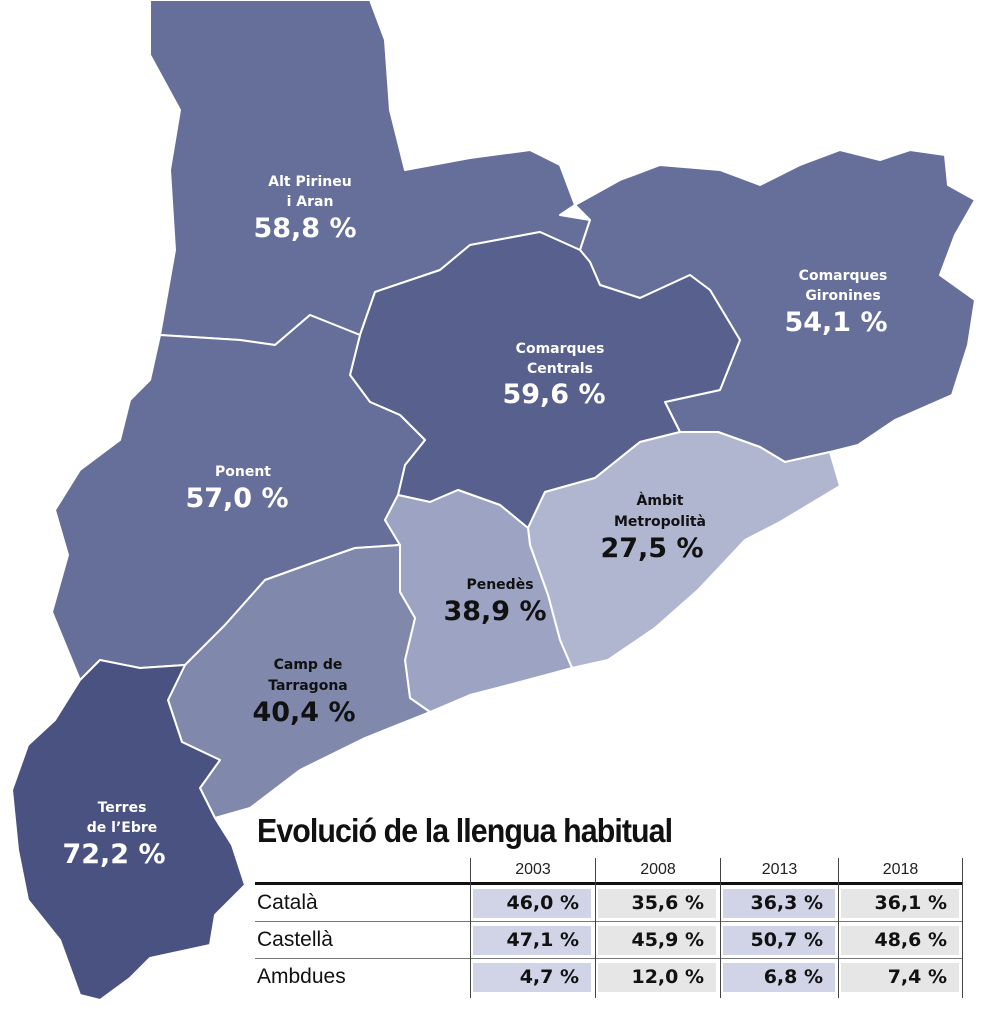 Image resolution: width=998 pixels, height=1020 pixels. I want to click on label-ambit-metropolita: Àmbit Metropolità 27,5 %, so click(653, 528).